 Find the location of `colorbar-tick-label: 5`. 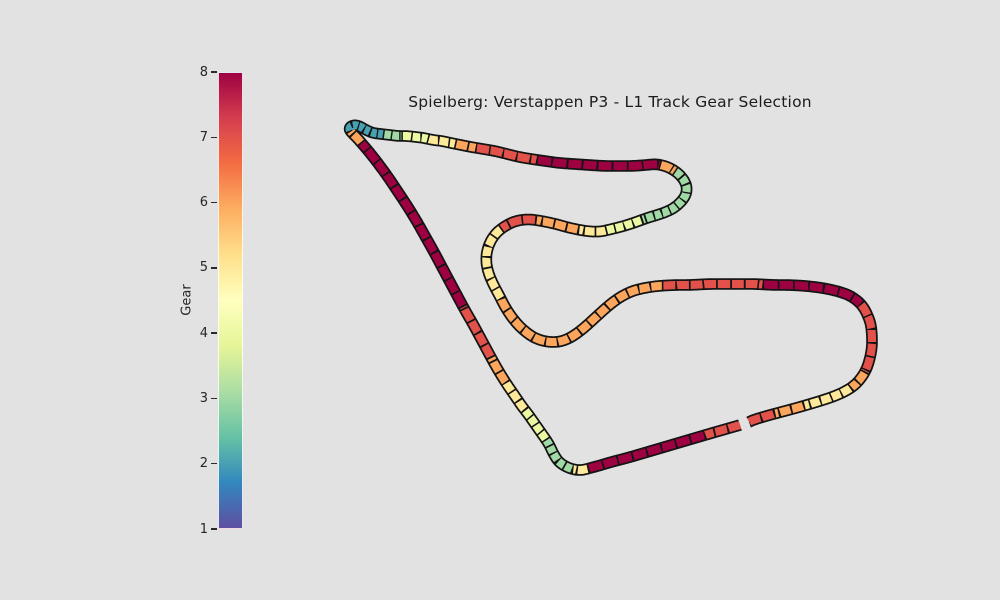

colorbar-tick-label: 5 is located at coordinates (203, 268).